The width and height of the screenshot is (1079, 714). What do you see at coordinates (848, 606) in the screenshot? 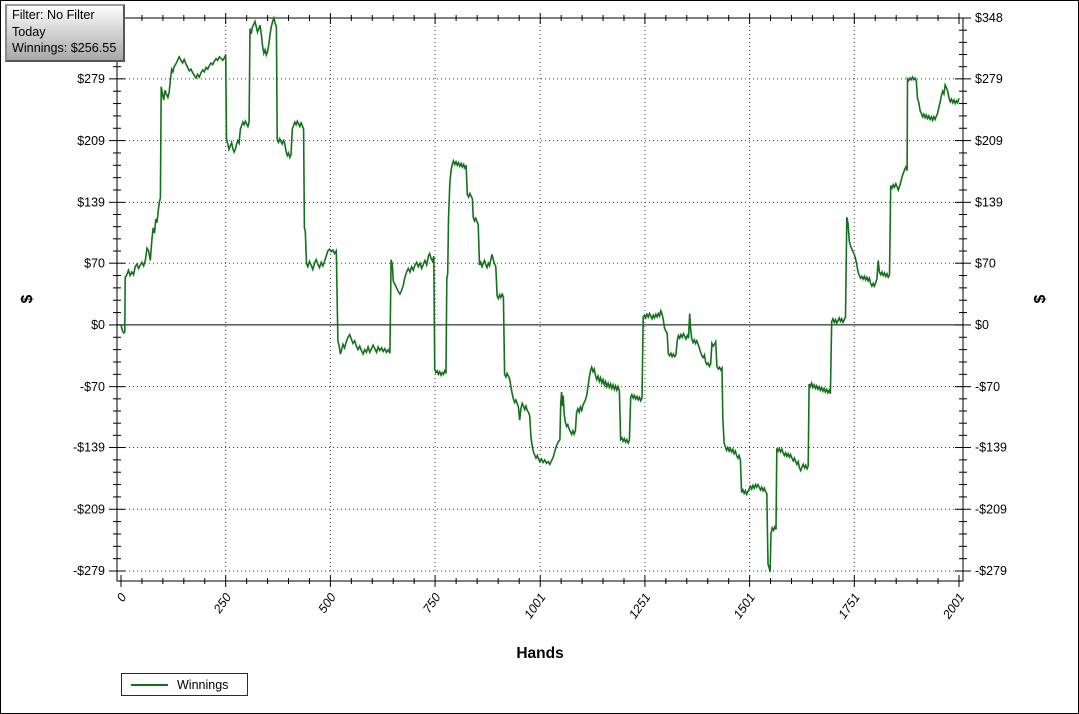
I see `x-tick-label: 1751` at bounding box center [848, 606].